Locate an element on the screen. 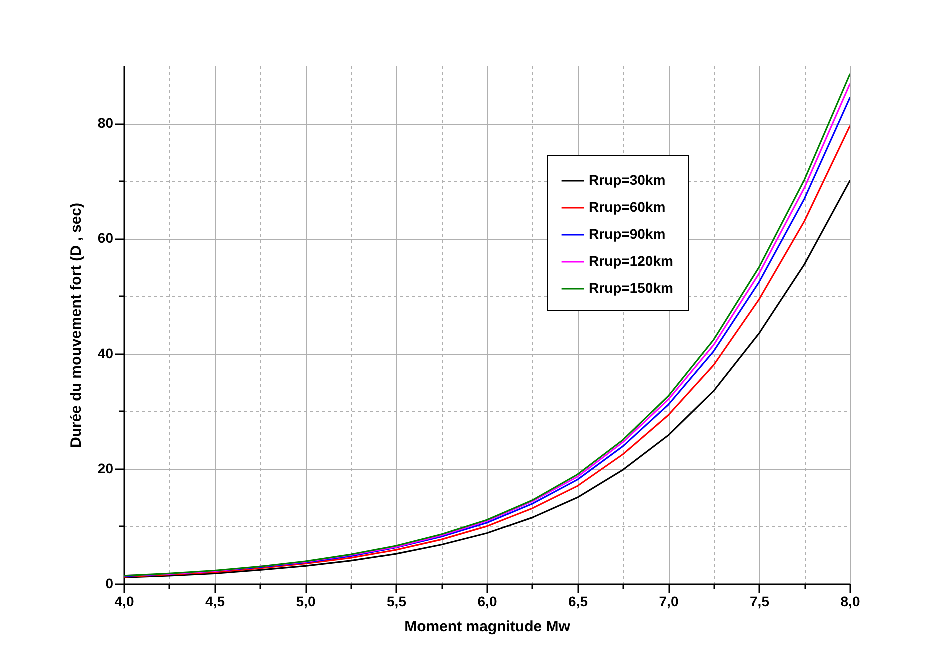  x-tick-label: 6,5 is located at coordinates (578, 602).